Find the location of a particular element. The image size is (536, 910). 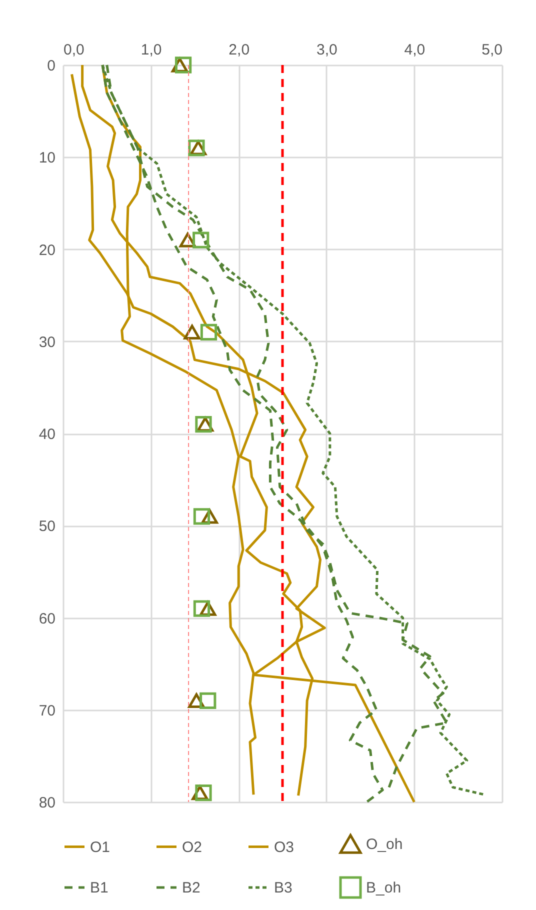

legend-label: O2 is located at coordinates (192, 847).